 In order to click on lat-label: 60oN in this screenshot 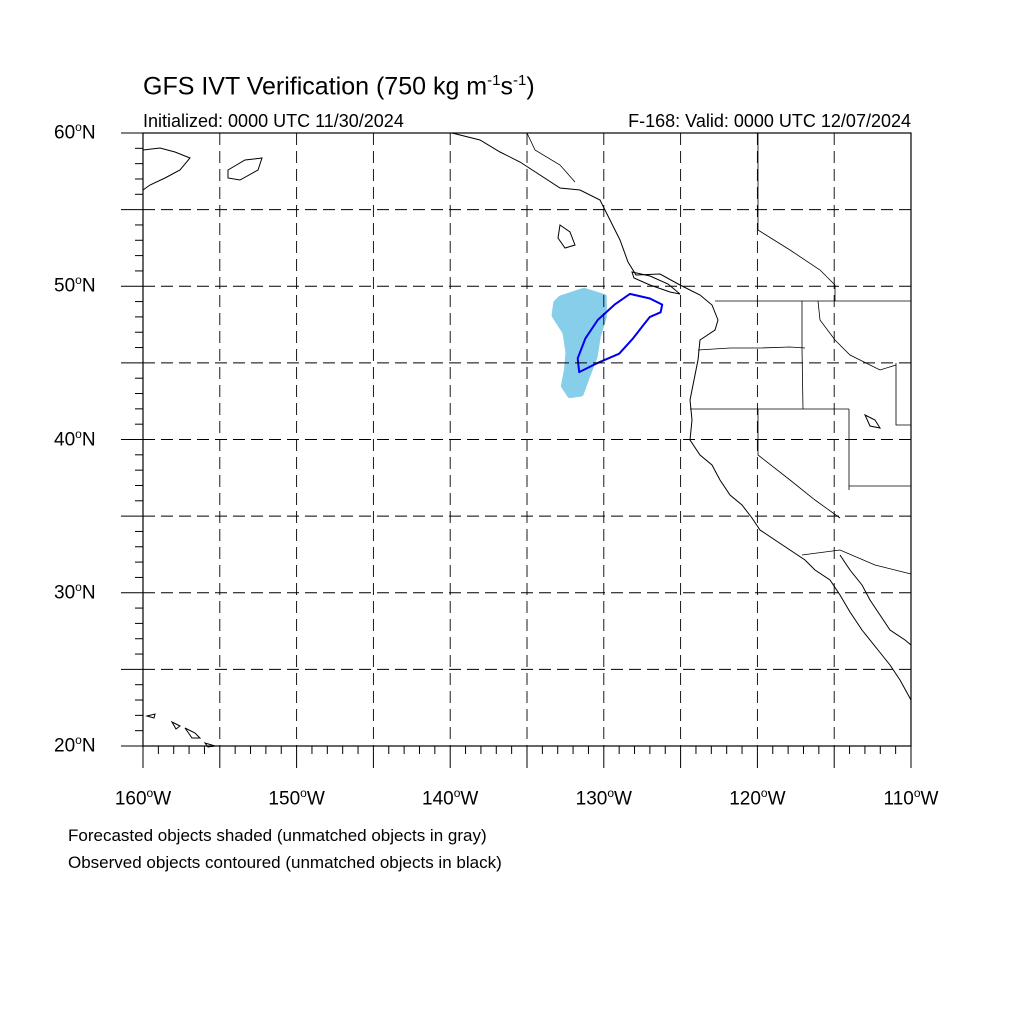, I will do `click(75, 132)`.